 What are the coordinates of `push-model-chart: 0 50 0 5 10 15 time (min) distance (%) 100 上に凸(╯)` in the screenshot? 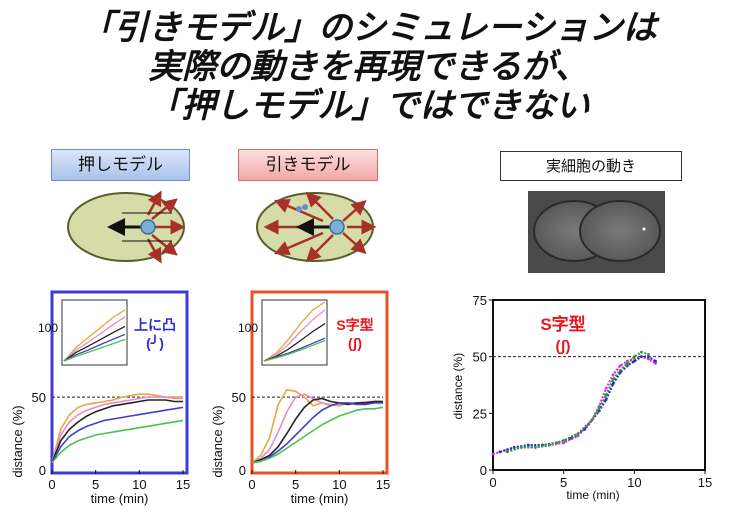 It's located at (100, 398).